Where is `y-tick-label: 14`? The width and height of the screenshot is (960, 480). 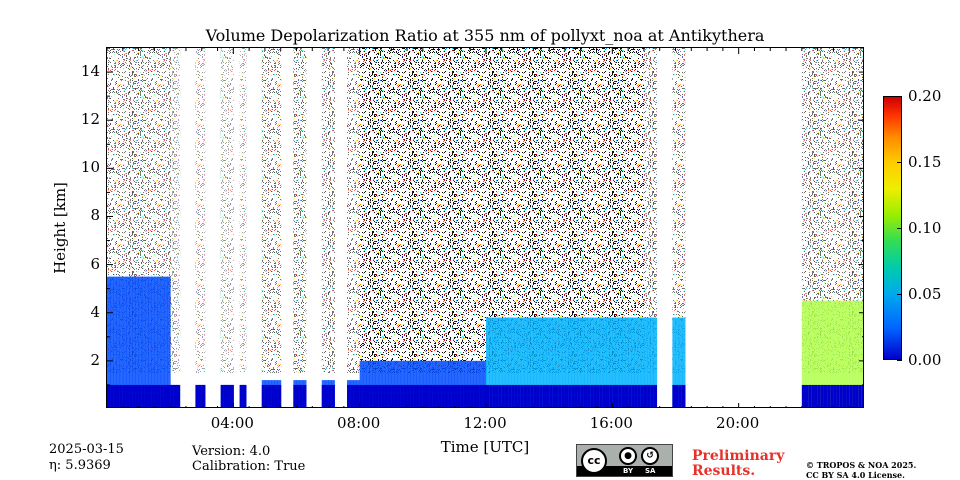 y-tick-label: 14 is located at coordinates (90, 71).